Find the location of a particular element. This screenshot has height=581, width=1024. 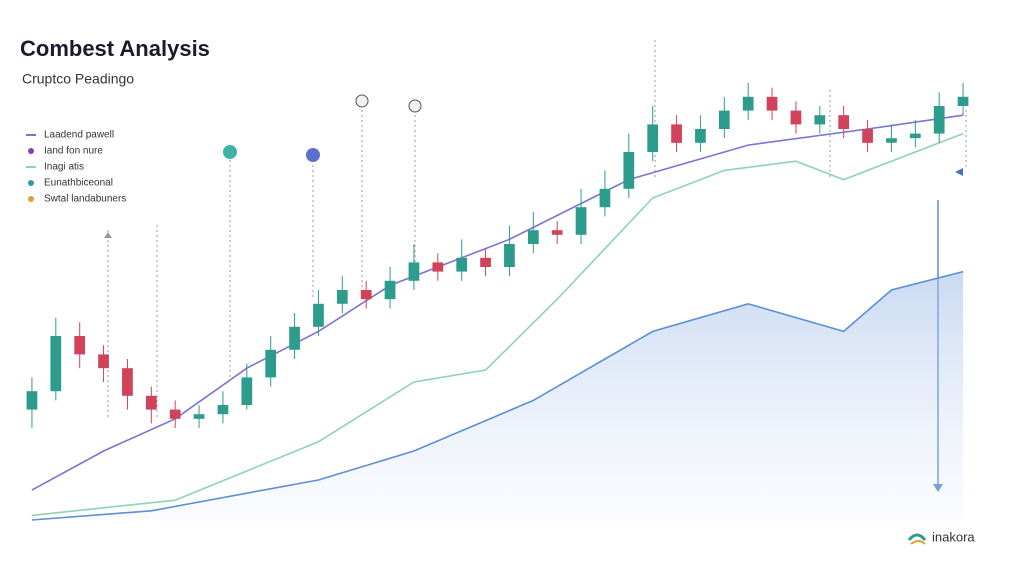

brand: inakora is located at coordinates (953, 536).